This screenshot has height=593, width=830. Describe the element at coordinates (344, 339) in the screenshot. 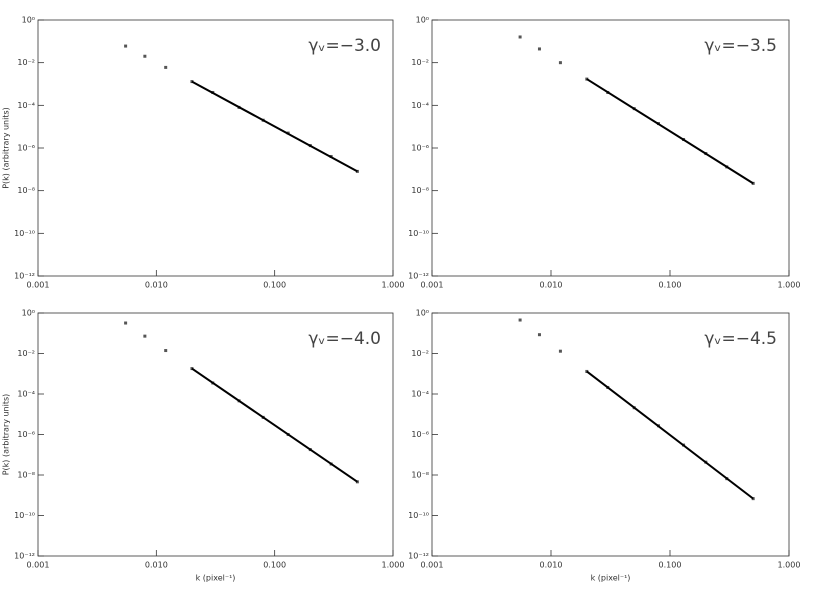

I see `annotation: γᵥ=−4.0` at that location.